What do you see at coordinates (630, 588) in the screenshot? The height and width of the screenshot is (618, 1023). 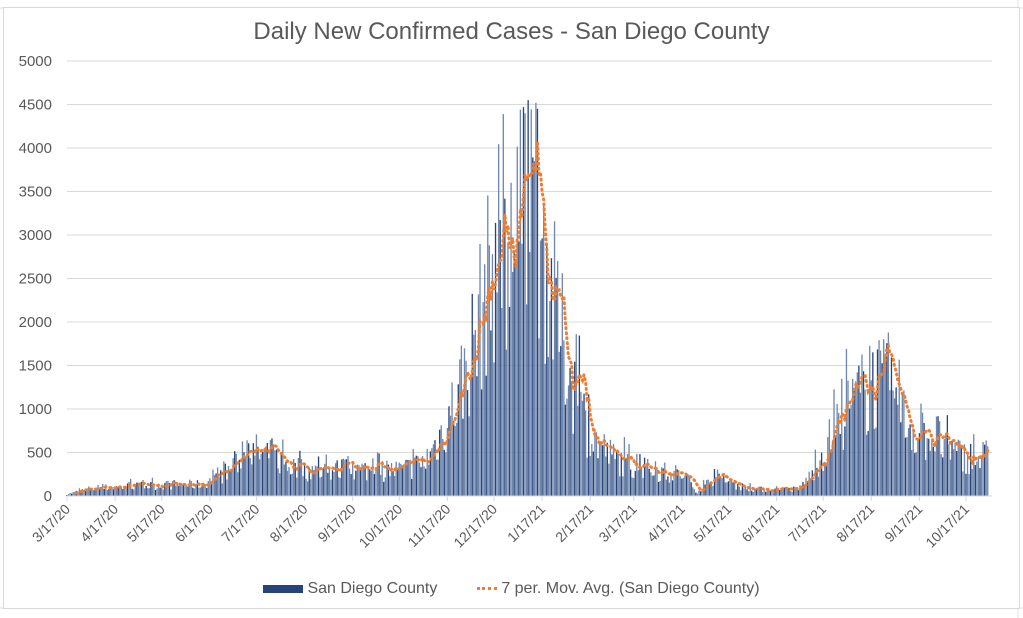 I see `legend-label-moving-average: 7 per. Mov. Avg. (San Diego County)` at bounding box center [630, 588].